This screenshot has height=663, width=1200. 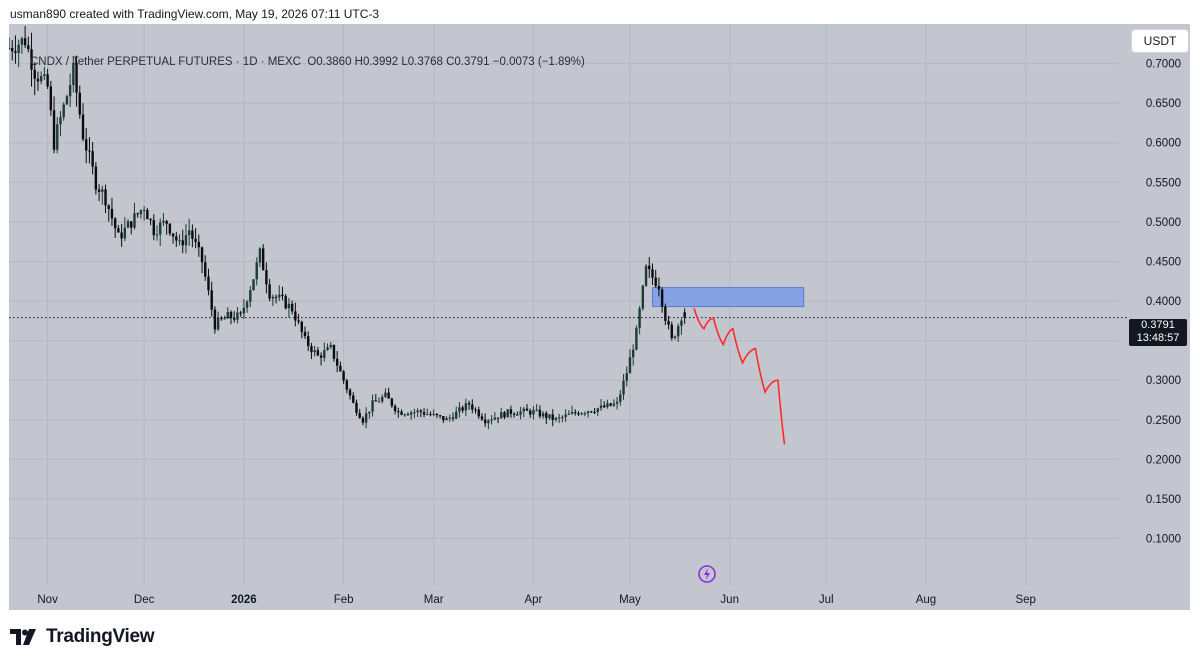 What do you see at coordinates (1160, 41) in the screenshot?
I see `currency-button: USDT` at bounding box center [1160, 41].